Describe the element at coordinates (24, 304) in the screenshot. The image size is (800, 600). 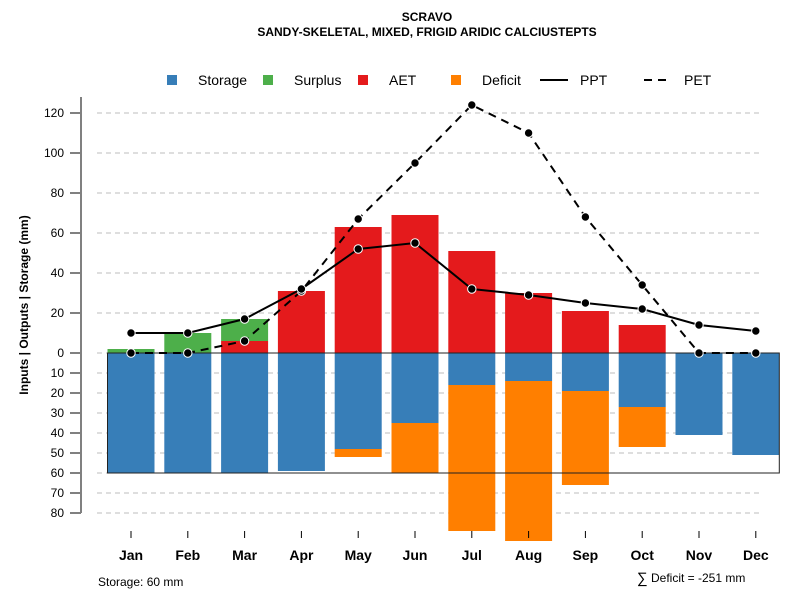
I see `y-axis-label: Inputs | Outputs | Storage (mm)` at that location.